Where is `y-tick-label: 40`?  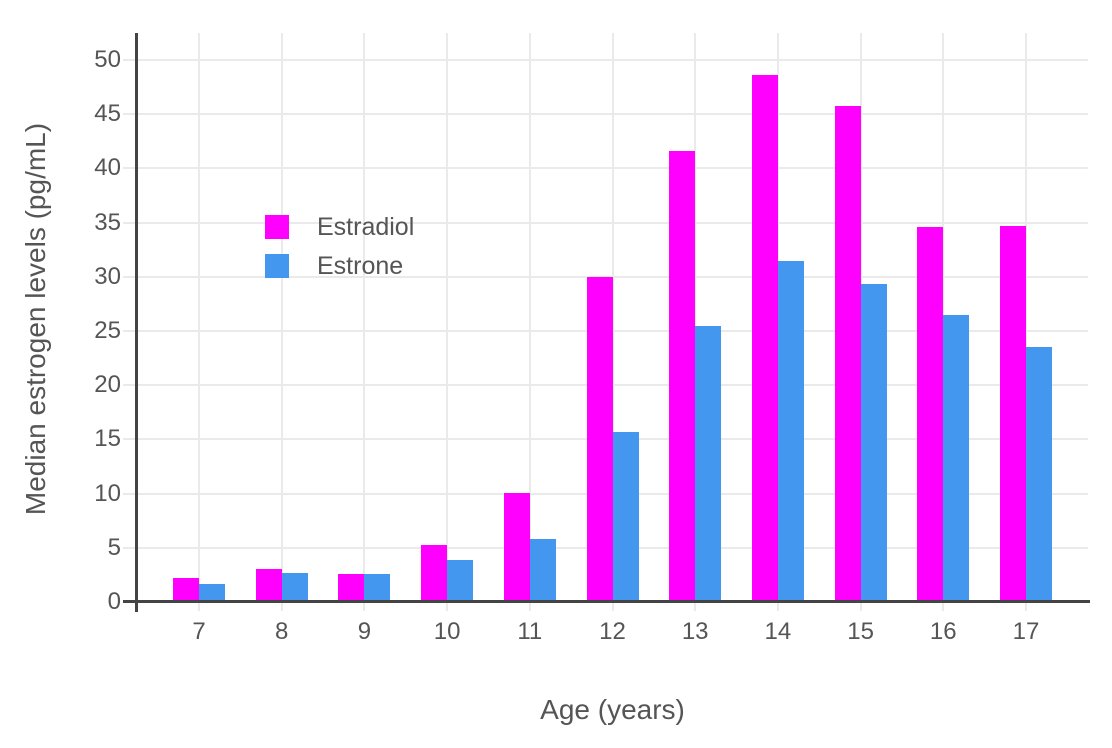 y-tick-label: 40 is located at coordinates (107, 168).